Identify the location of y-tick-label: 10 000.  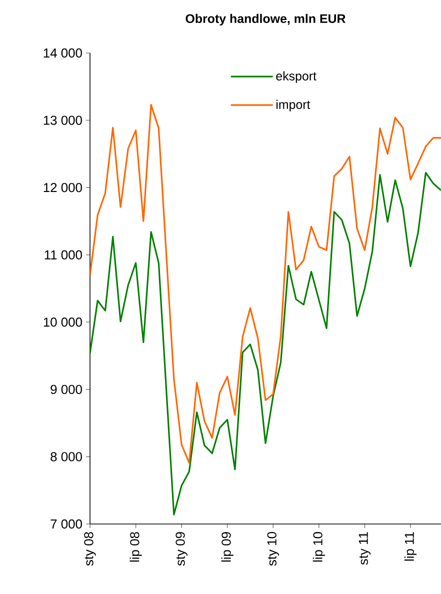
(63, 322).